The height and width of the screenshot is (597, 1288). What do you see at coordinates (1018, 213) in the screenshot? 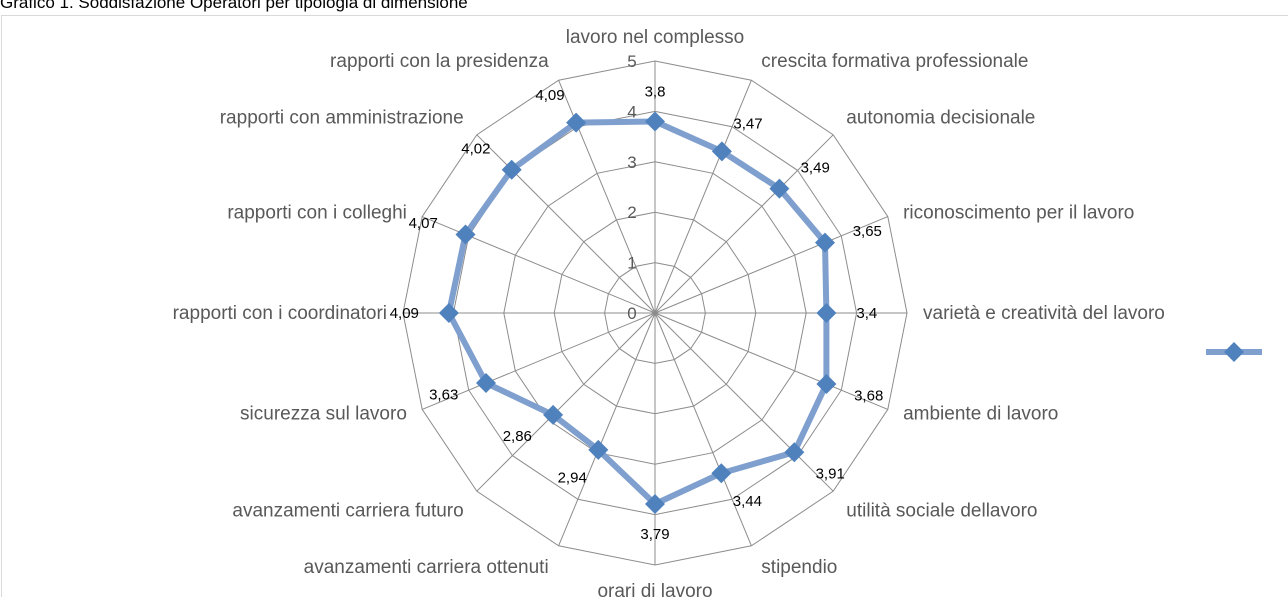
I see `category-label: riconoscimento per il lavoro` at bounding box center [1018, 213].